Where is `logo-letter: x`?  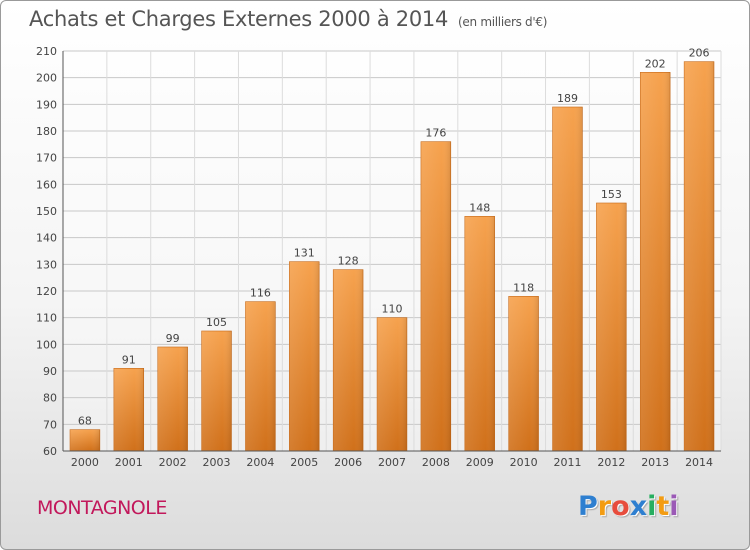 logo-letter: x is located at coordinates (638, 506).